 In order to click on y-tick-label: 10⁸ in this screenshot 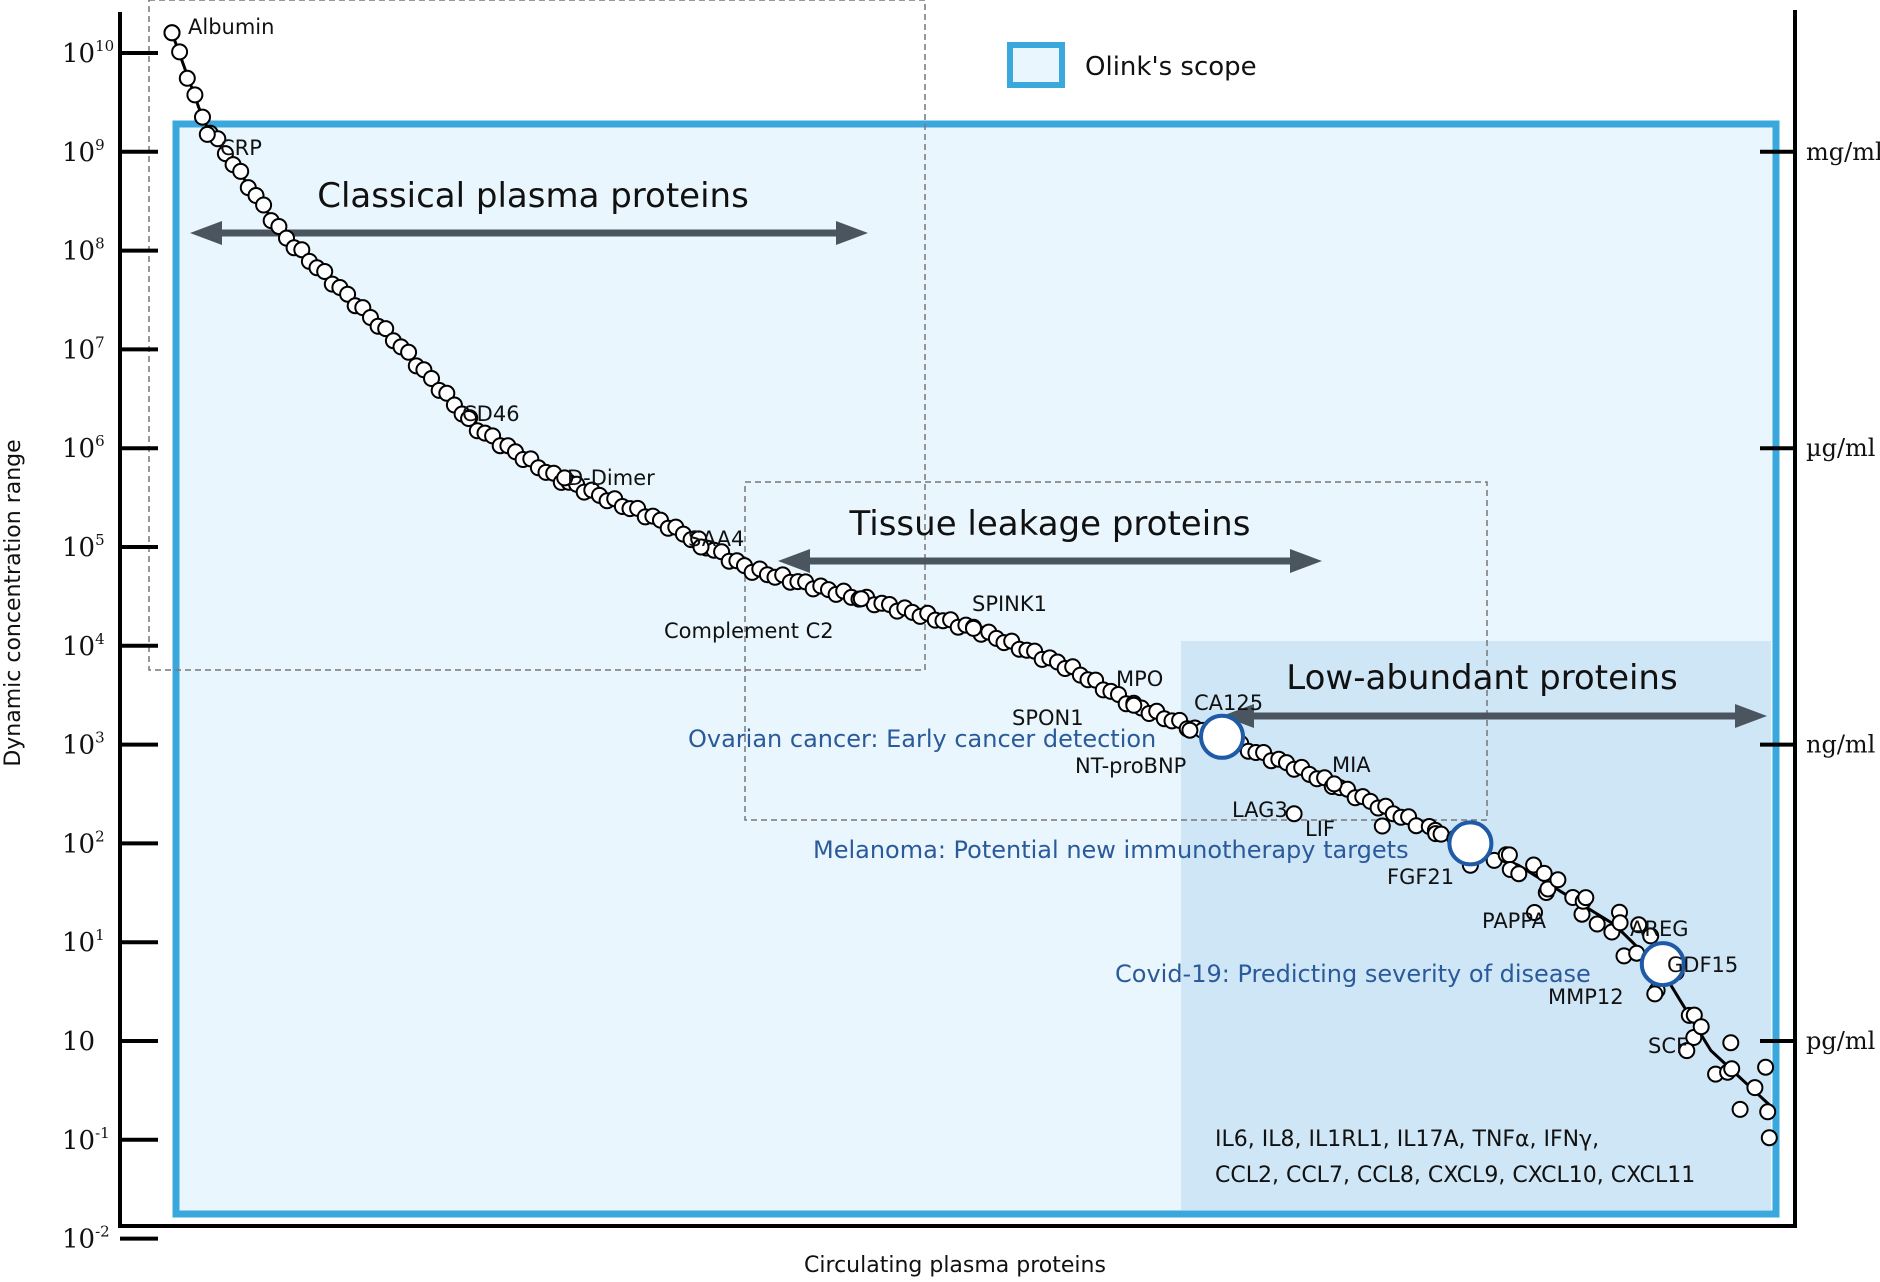, I will do `click(83, 251)`.